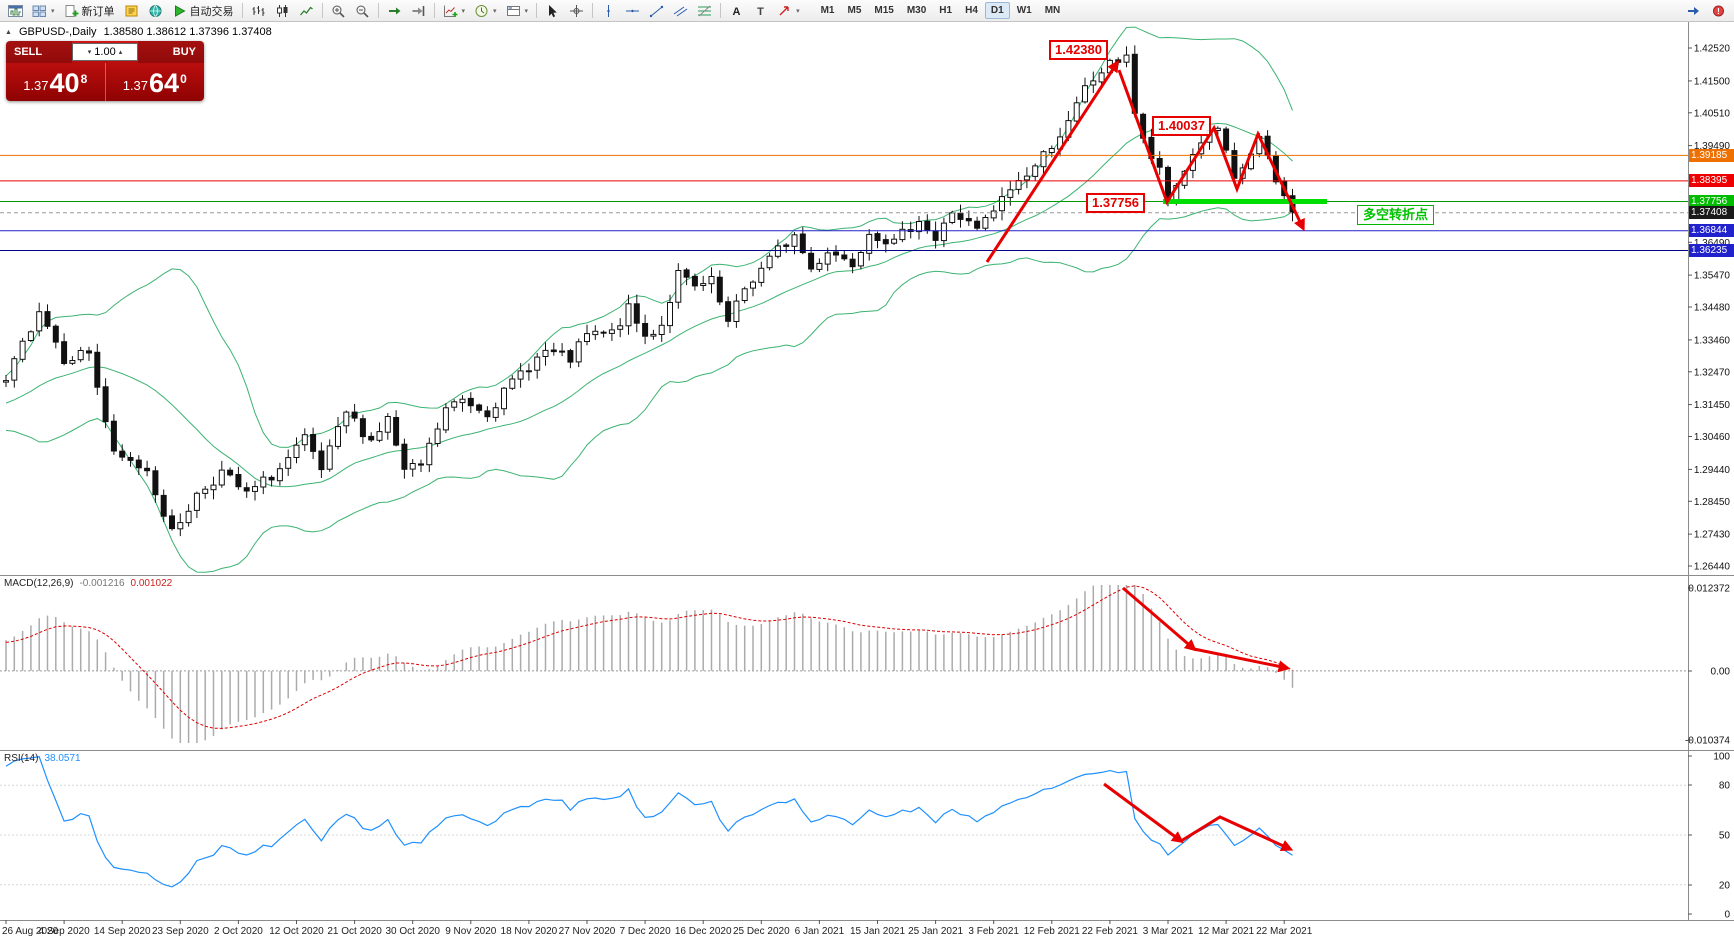 This screenshot has height=940, width=1734. What do you see at coordinates (1024, 10) in the screenshot?
I see `timeframe-w1: W1` at bounding box center [1024, 10].